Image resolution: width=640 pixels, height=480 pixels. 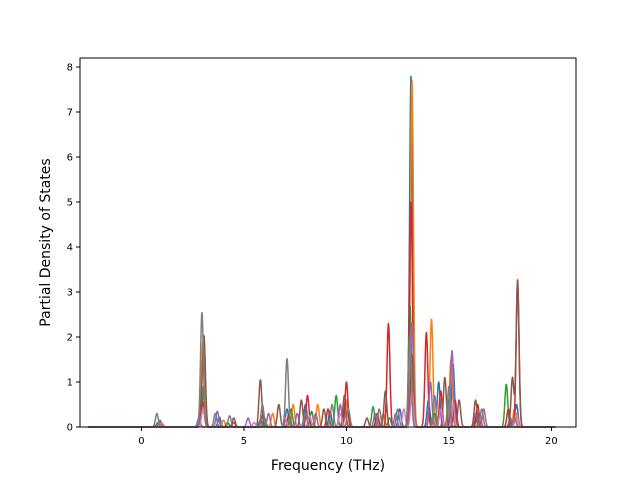 I want to click on y-axis: 0 1 2 3 4 5 6 7 8, so click(x=73, y=248).